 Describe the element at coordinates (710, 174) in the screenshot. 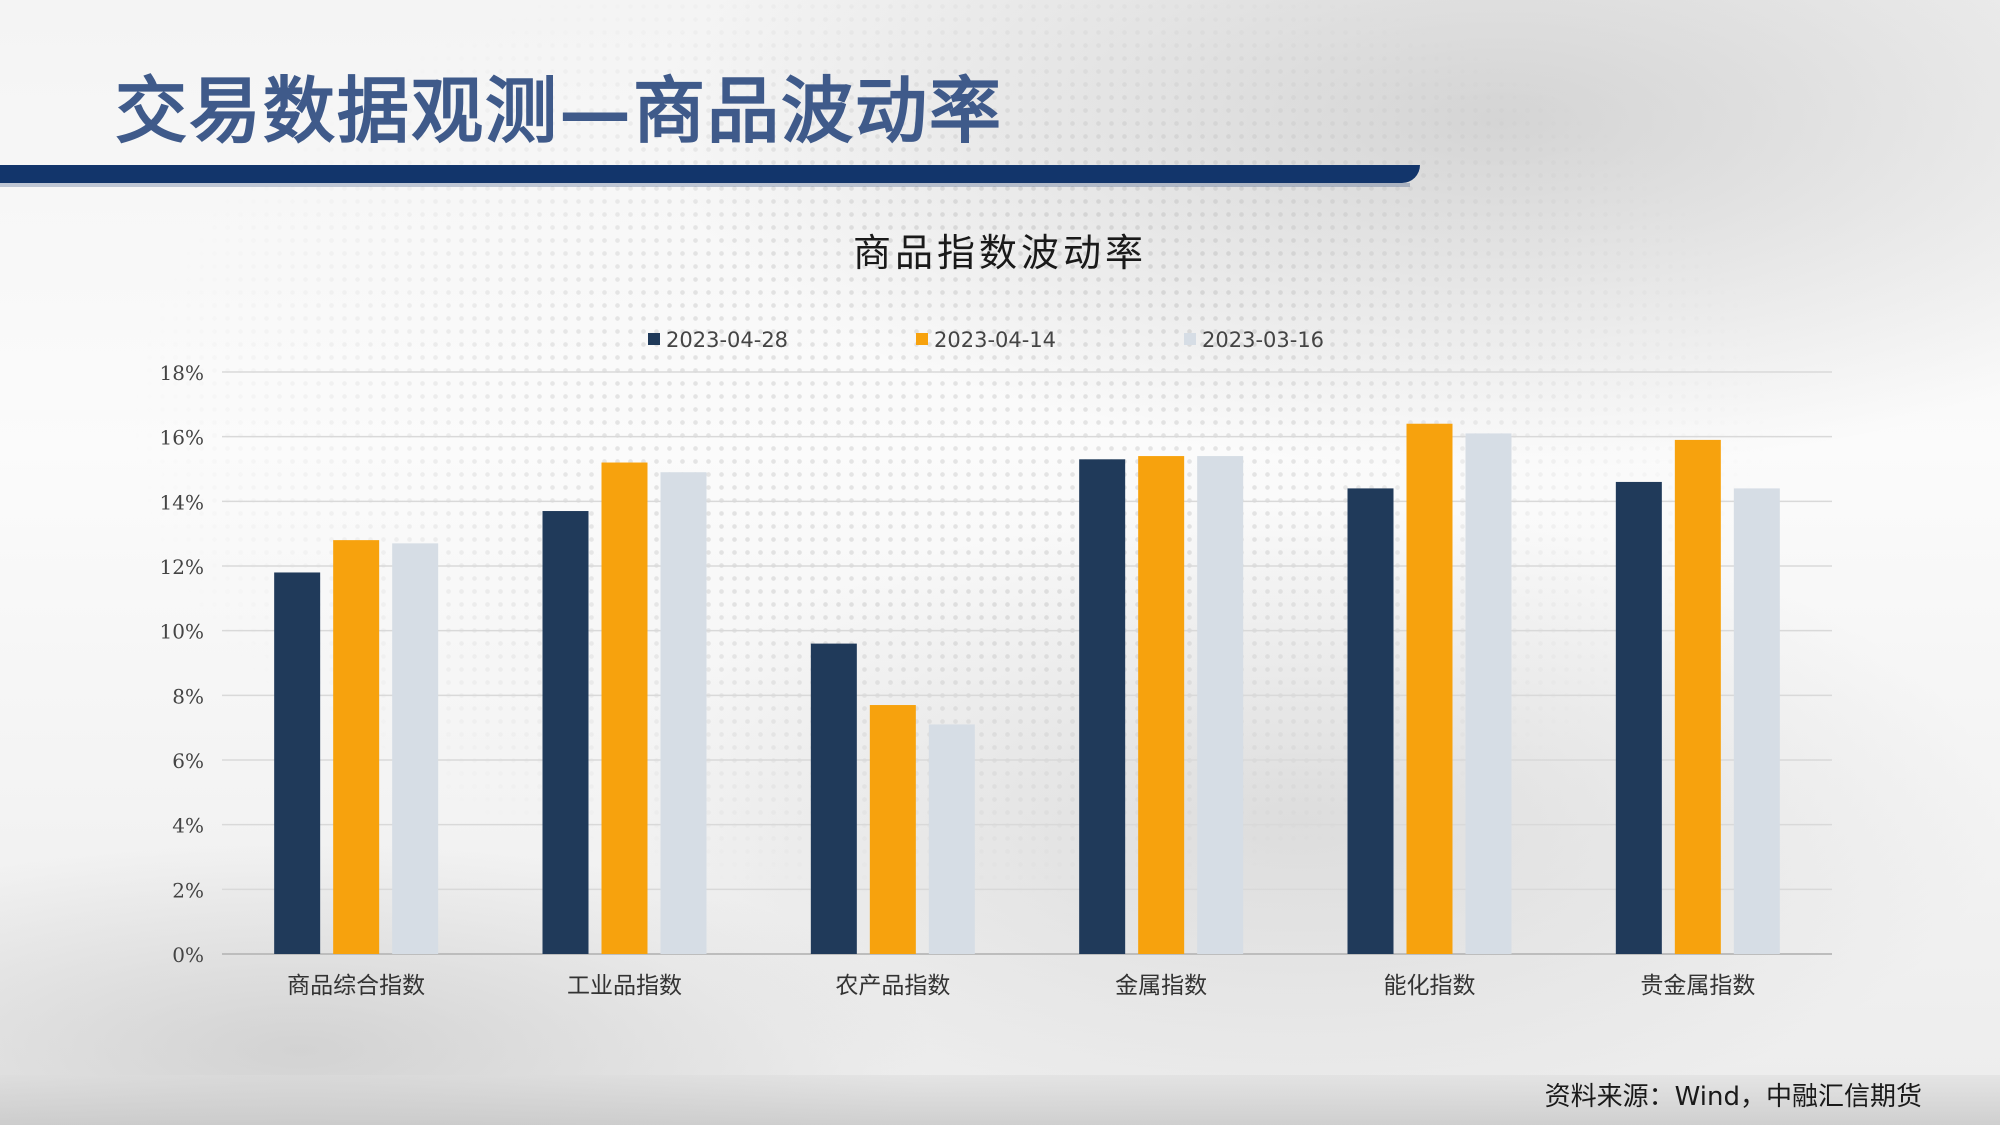

I see `title-underline-bar` at that location.